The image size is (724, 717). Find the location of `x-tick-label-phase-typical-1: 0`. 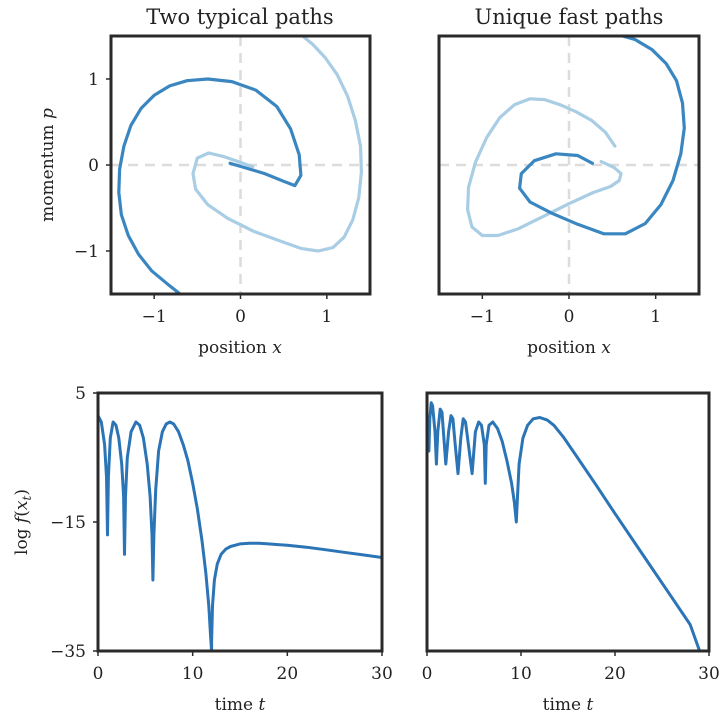

x-tick-label-phase-typical-1: 0 is located at coordinates (240, 317).